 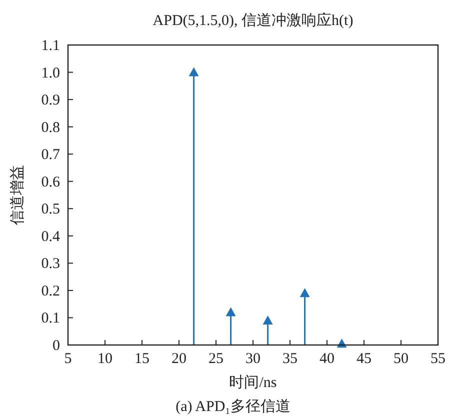 I want to click on y-tick-label: 0.8, so click(x=50, y=128).